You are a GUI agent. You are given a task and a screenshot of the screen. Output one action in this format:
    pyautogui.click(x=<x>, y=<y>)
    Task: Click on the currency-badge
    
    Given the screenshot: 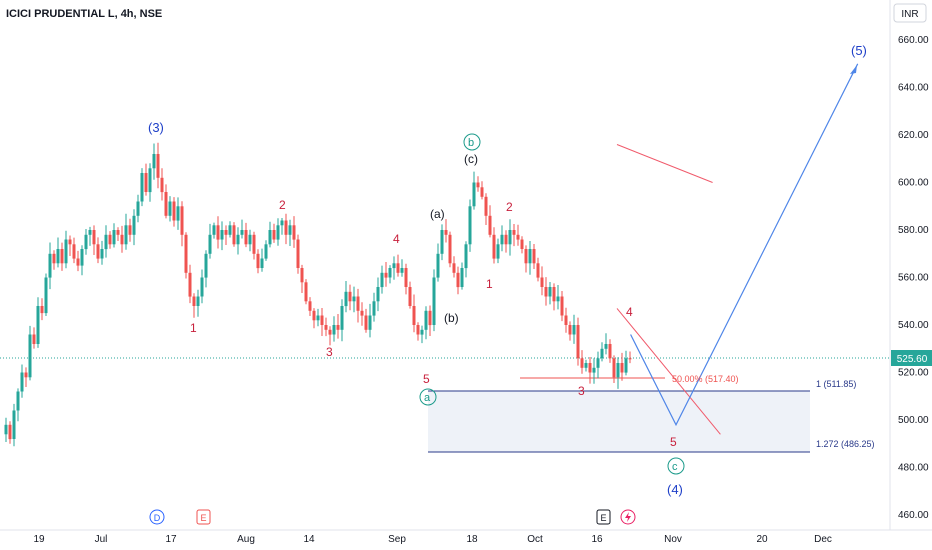 What is the action you would take?
    pyautogui.click(x=910, y=13)
    